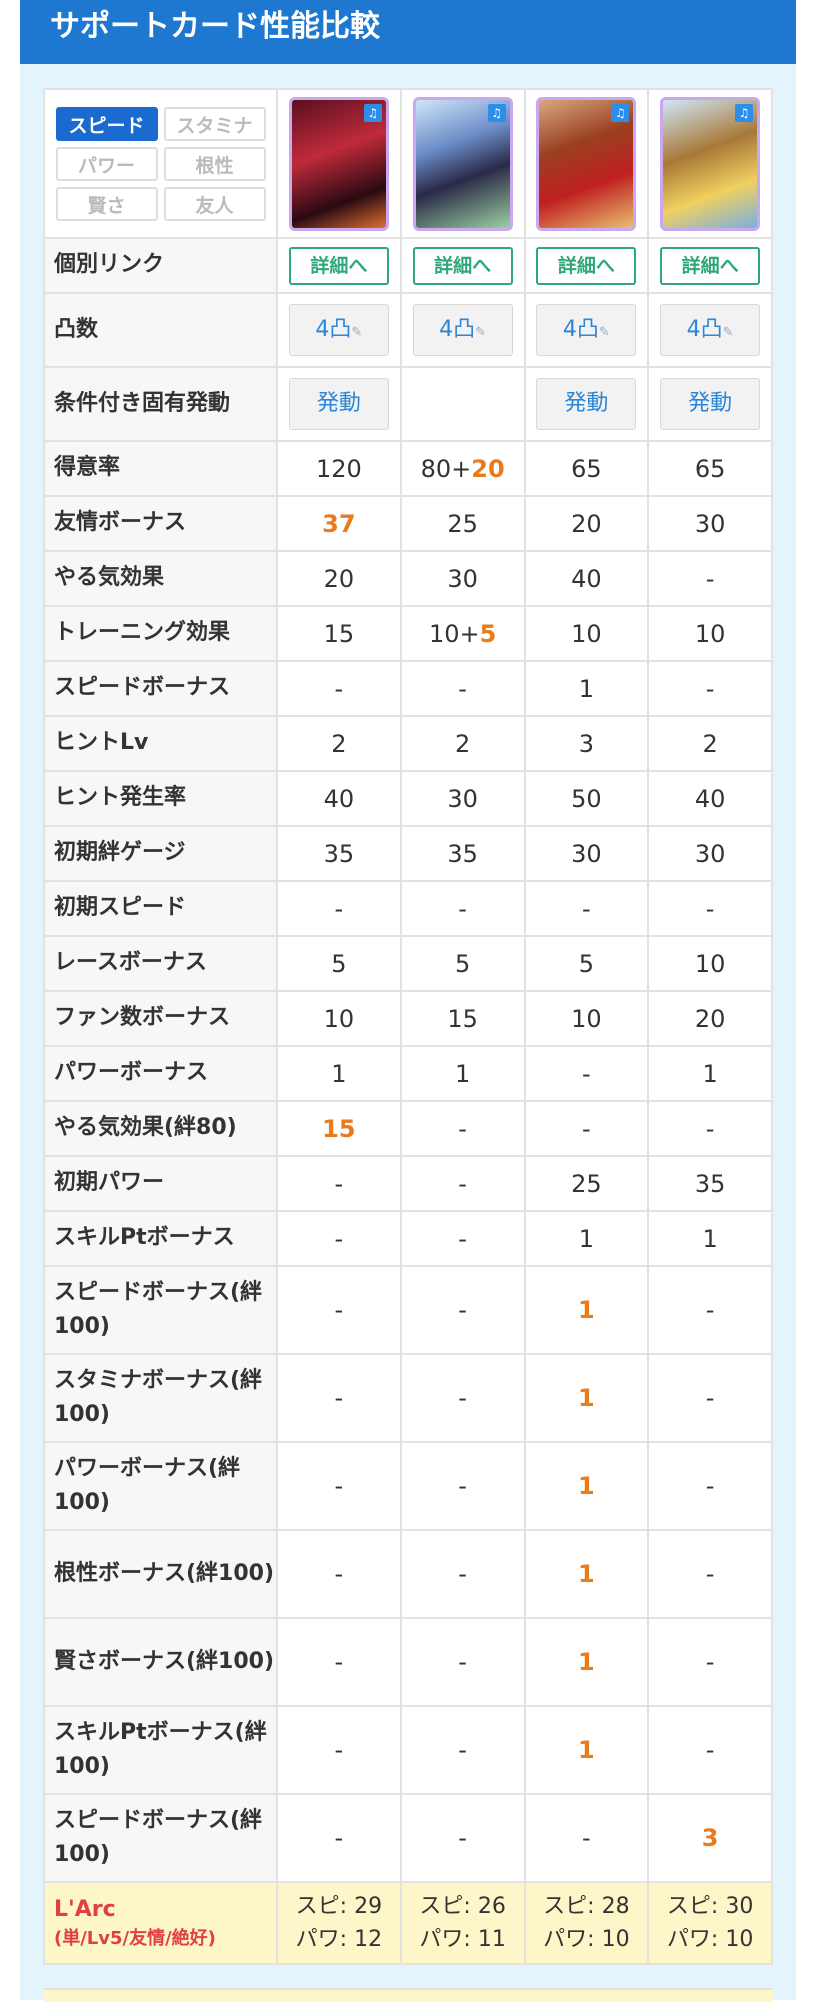 The width and height of the screenshot is (816, 2002). I want to click on pencil-icon: ✎, so click(728, 332).